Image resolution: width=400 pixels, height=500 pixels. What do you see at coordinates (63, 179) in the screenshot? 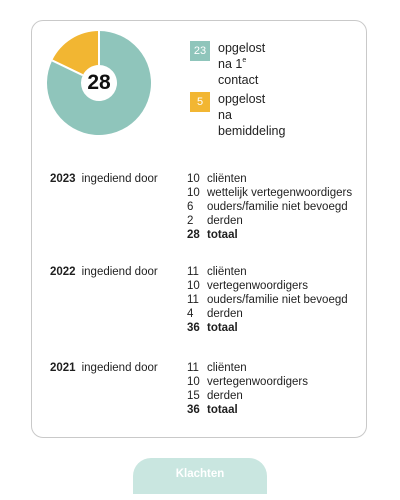
I see `year-number: 2023` at bounding box center [63, 179].